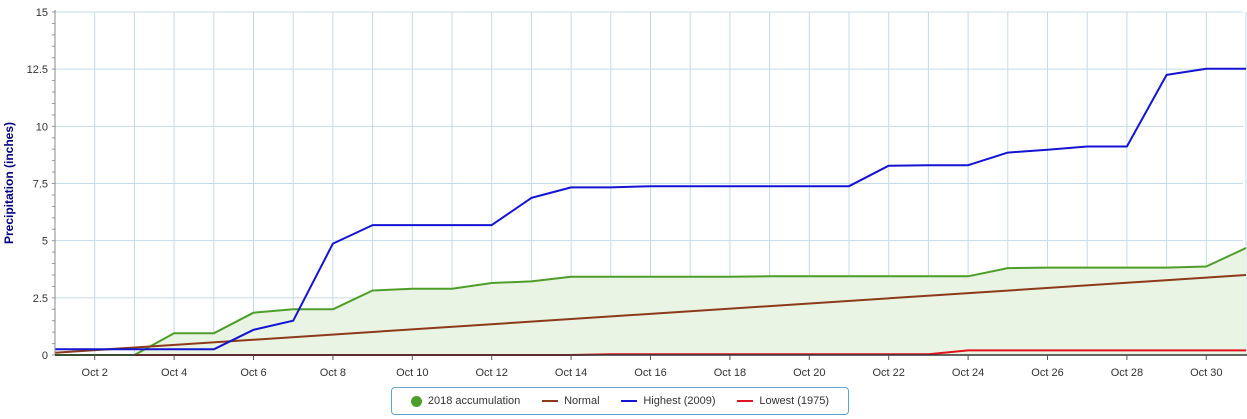 The height and width of the screenshot is (419, 1247). What do you see at coordinates (253, 373) in the screenshot?
I see `x-tick-label: Oct 6` at bounding box center [253, 373].